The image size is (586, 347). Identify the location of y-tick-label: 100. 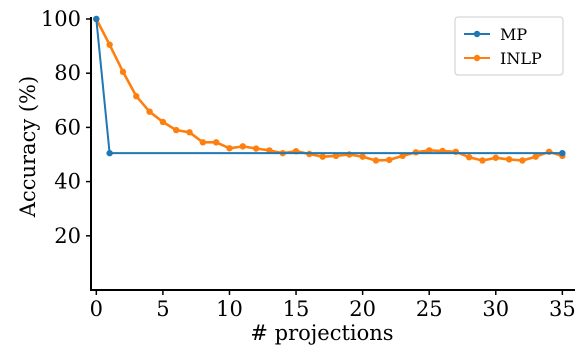
(61, 19).